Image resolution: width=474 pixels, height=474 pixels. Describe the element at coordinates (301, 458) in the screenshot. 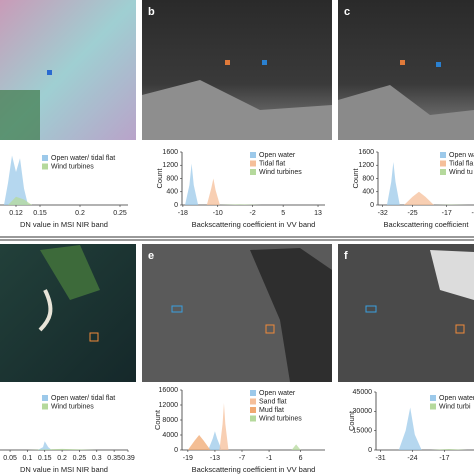

I see `x-tick-label: 6` at that location.